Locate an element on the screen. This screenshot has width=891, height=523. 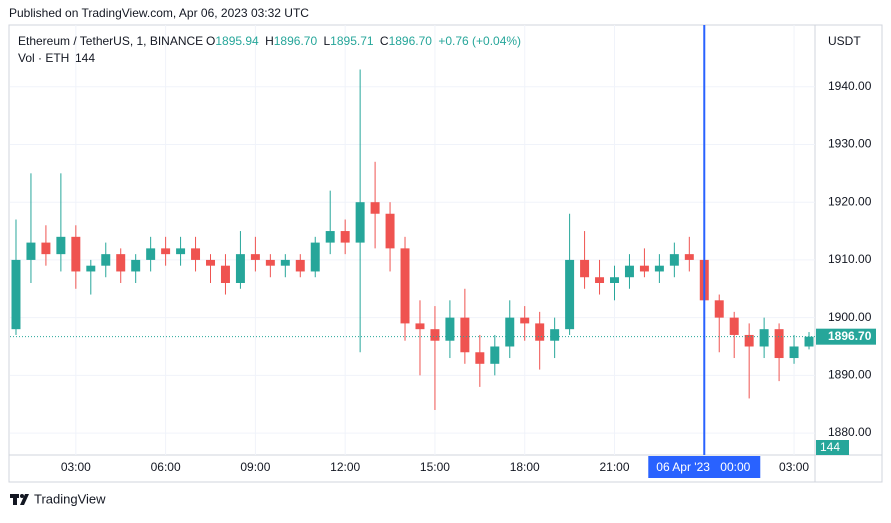
x-tick-label: 06:00 is located at coordinates (166, 467).